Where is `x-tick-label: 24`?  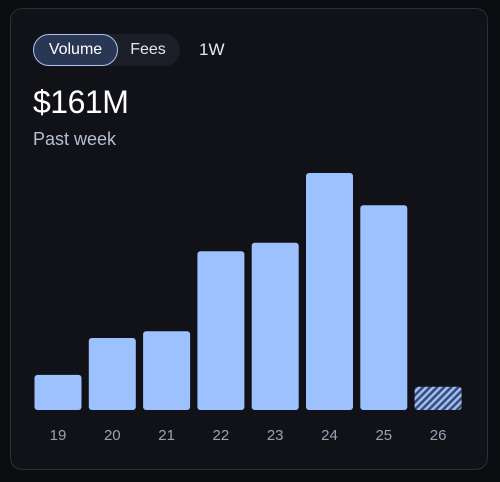 x-tick-label: 24 is located at coordinates (329, 435).